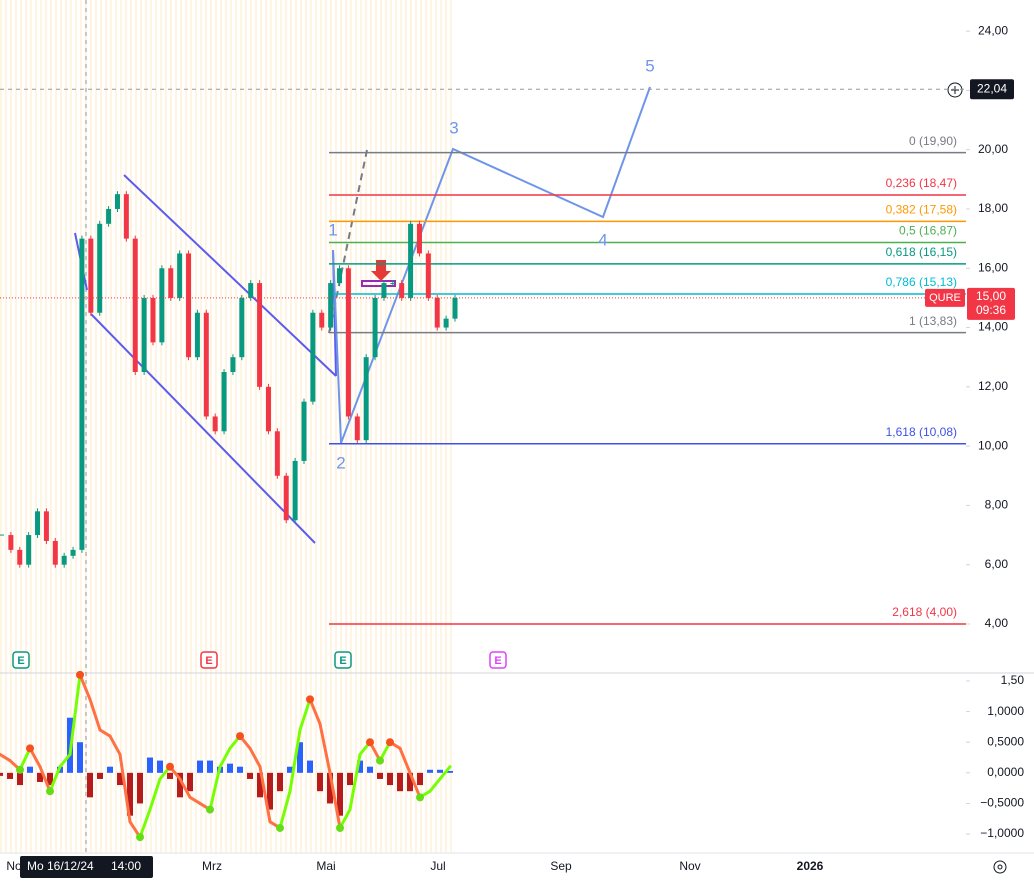 The width and height of the screenshot is (1034, 888). Describe the element at coordinates (1000, 867) in the screenshot. I see `settings-icon` at that location.